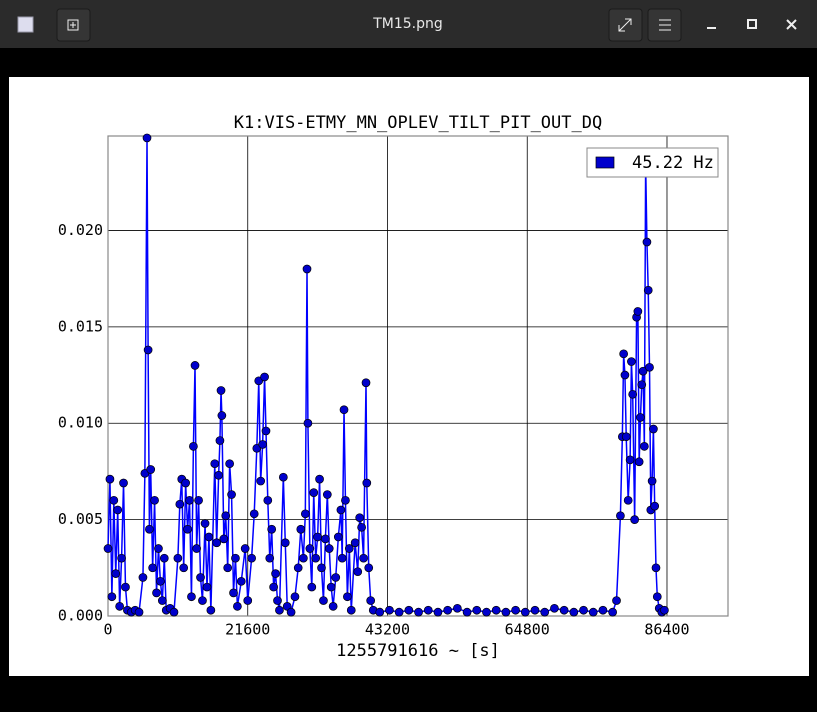  What do you see at coordinates (73, 25) in the screenshot?
I see `new-icon` at bounding box center [73, 25].